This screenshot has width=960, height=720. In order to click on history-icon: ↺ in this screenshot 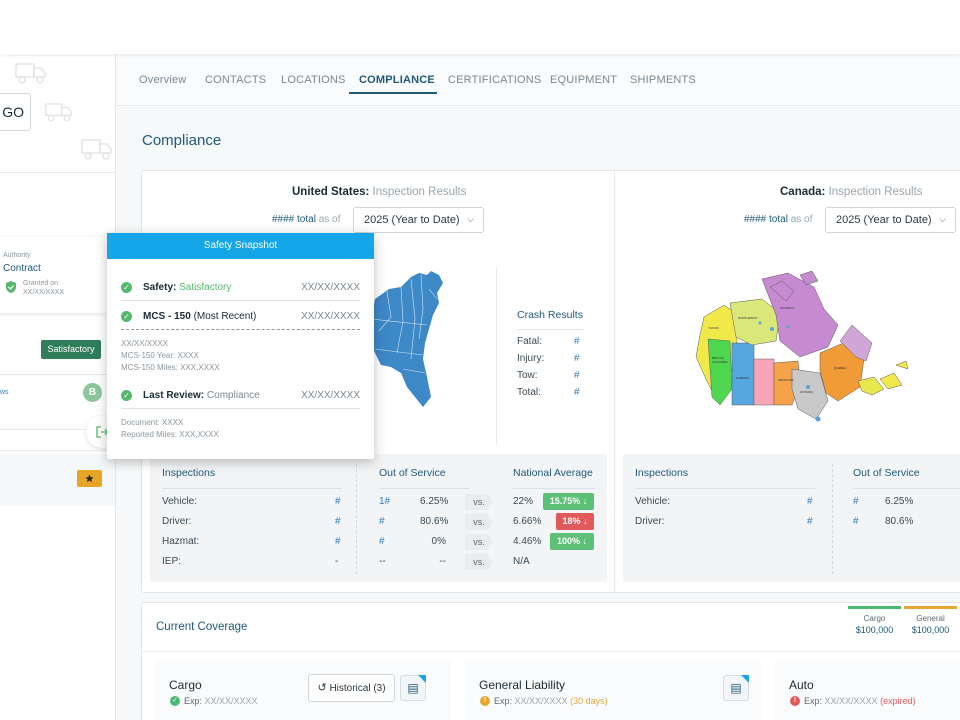, I will do `click(322, 688)`.